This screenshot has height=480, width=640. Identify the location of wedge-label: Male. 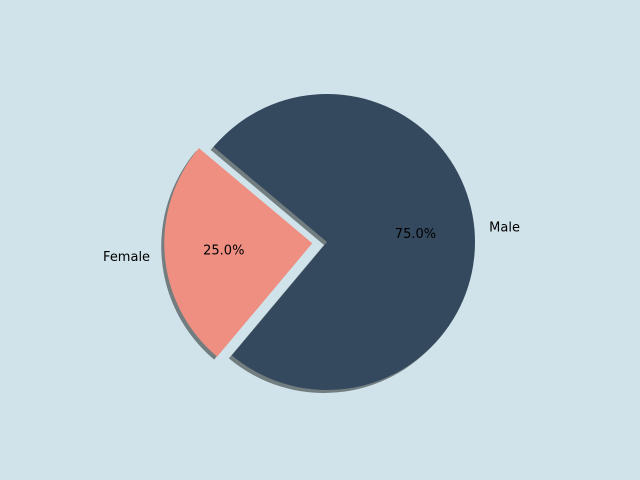
(504, 227).